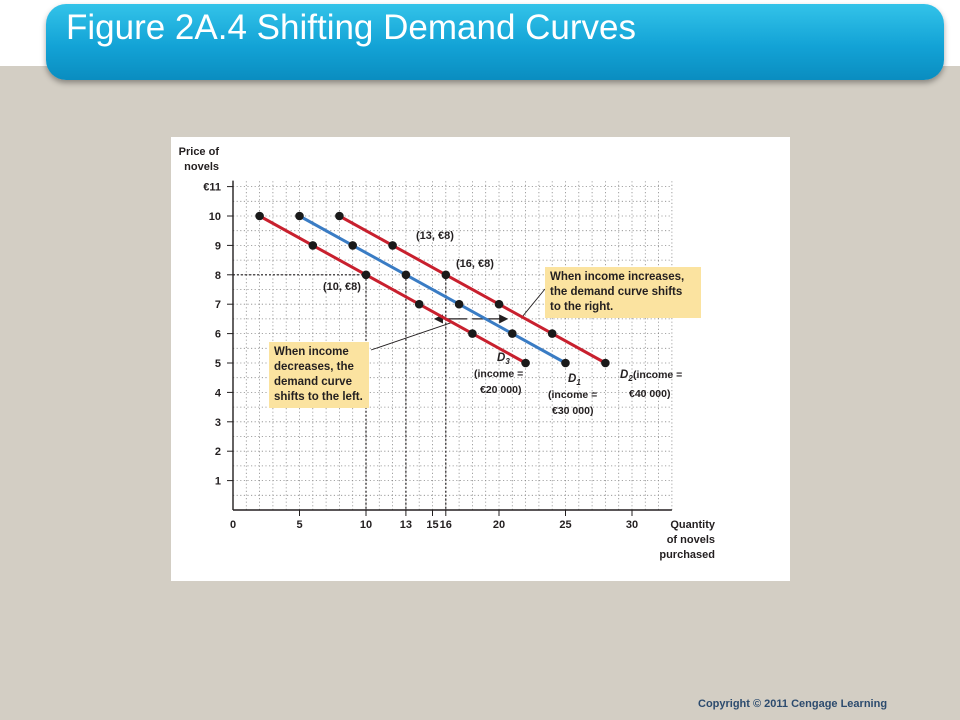  What do you see at coordinates (218, 452) in the screenshot?
I see `y-tick-label: 2` at bounding box center [218, 452].